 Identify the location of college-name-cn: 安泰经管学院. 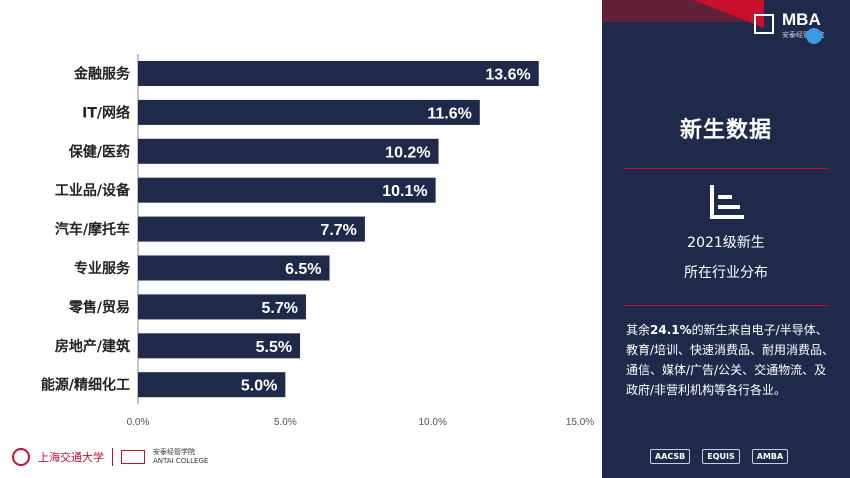
(174, 452).